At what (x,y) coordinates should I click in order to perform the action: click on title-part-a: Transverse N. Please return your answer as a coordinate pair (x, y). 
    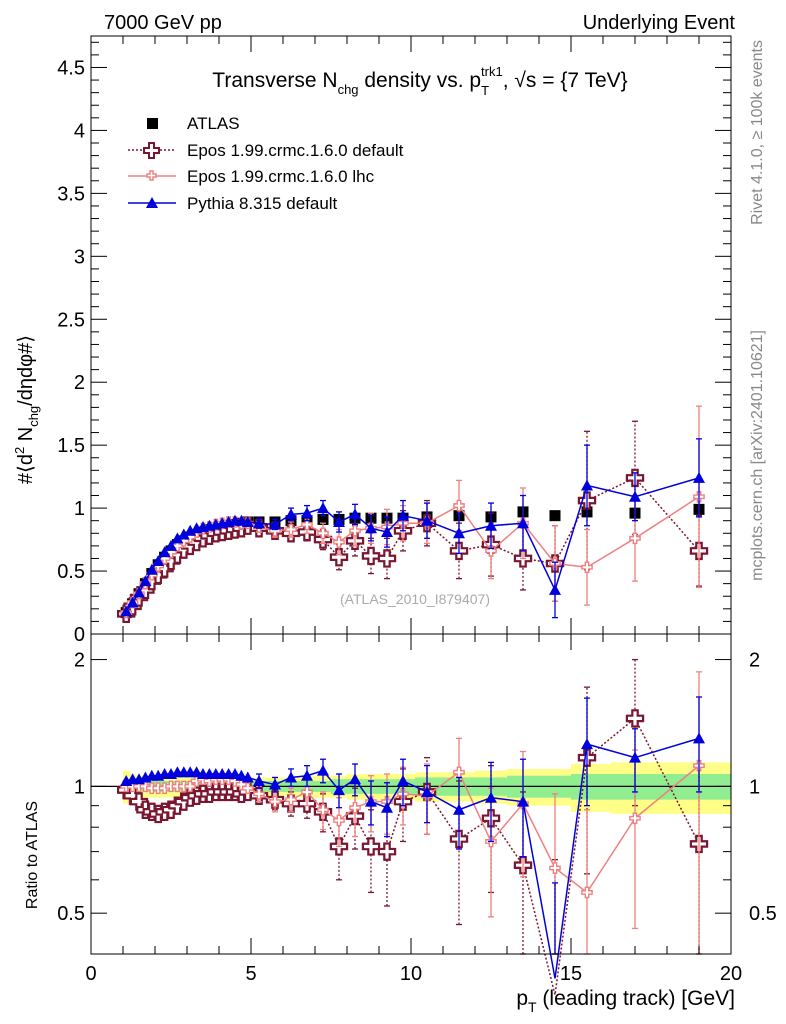
    Looking at the image, I should click on (274, 80).